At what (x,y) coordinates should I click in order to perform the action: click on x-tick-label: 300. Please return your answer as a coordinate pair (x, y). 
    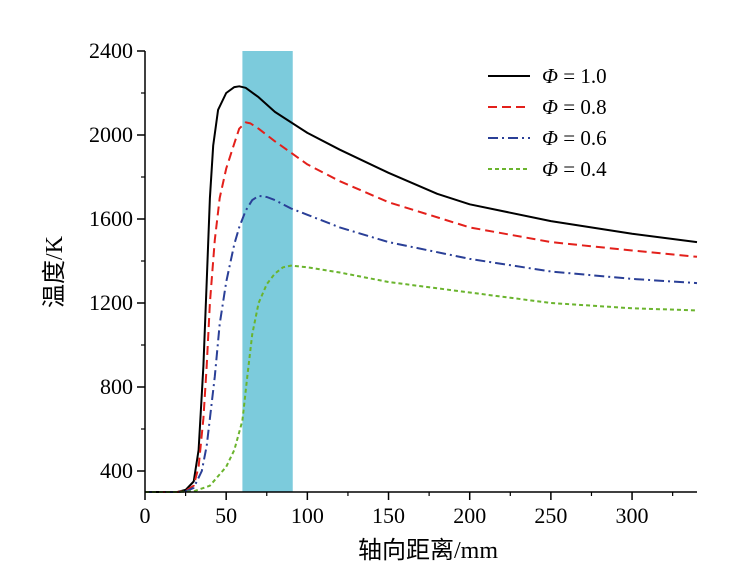
    Looking at the image, I should click on (632, 515).